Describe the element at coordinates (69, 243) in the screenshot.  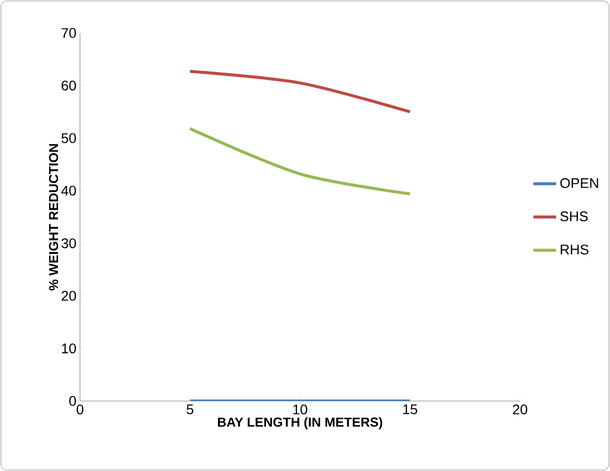
I see `y-tick-label: 30` at that location.